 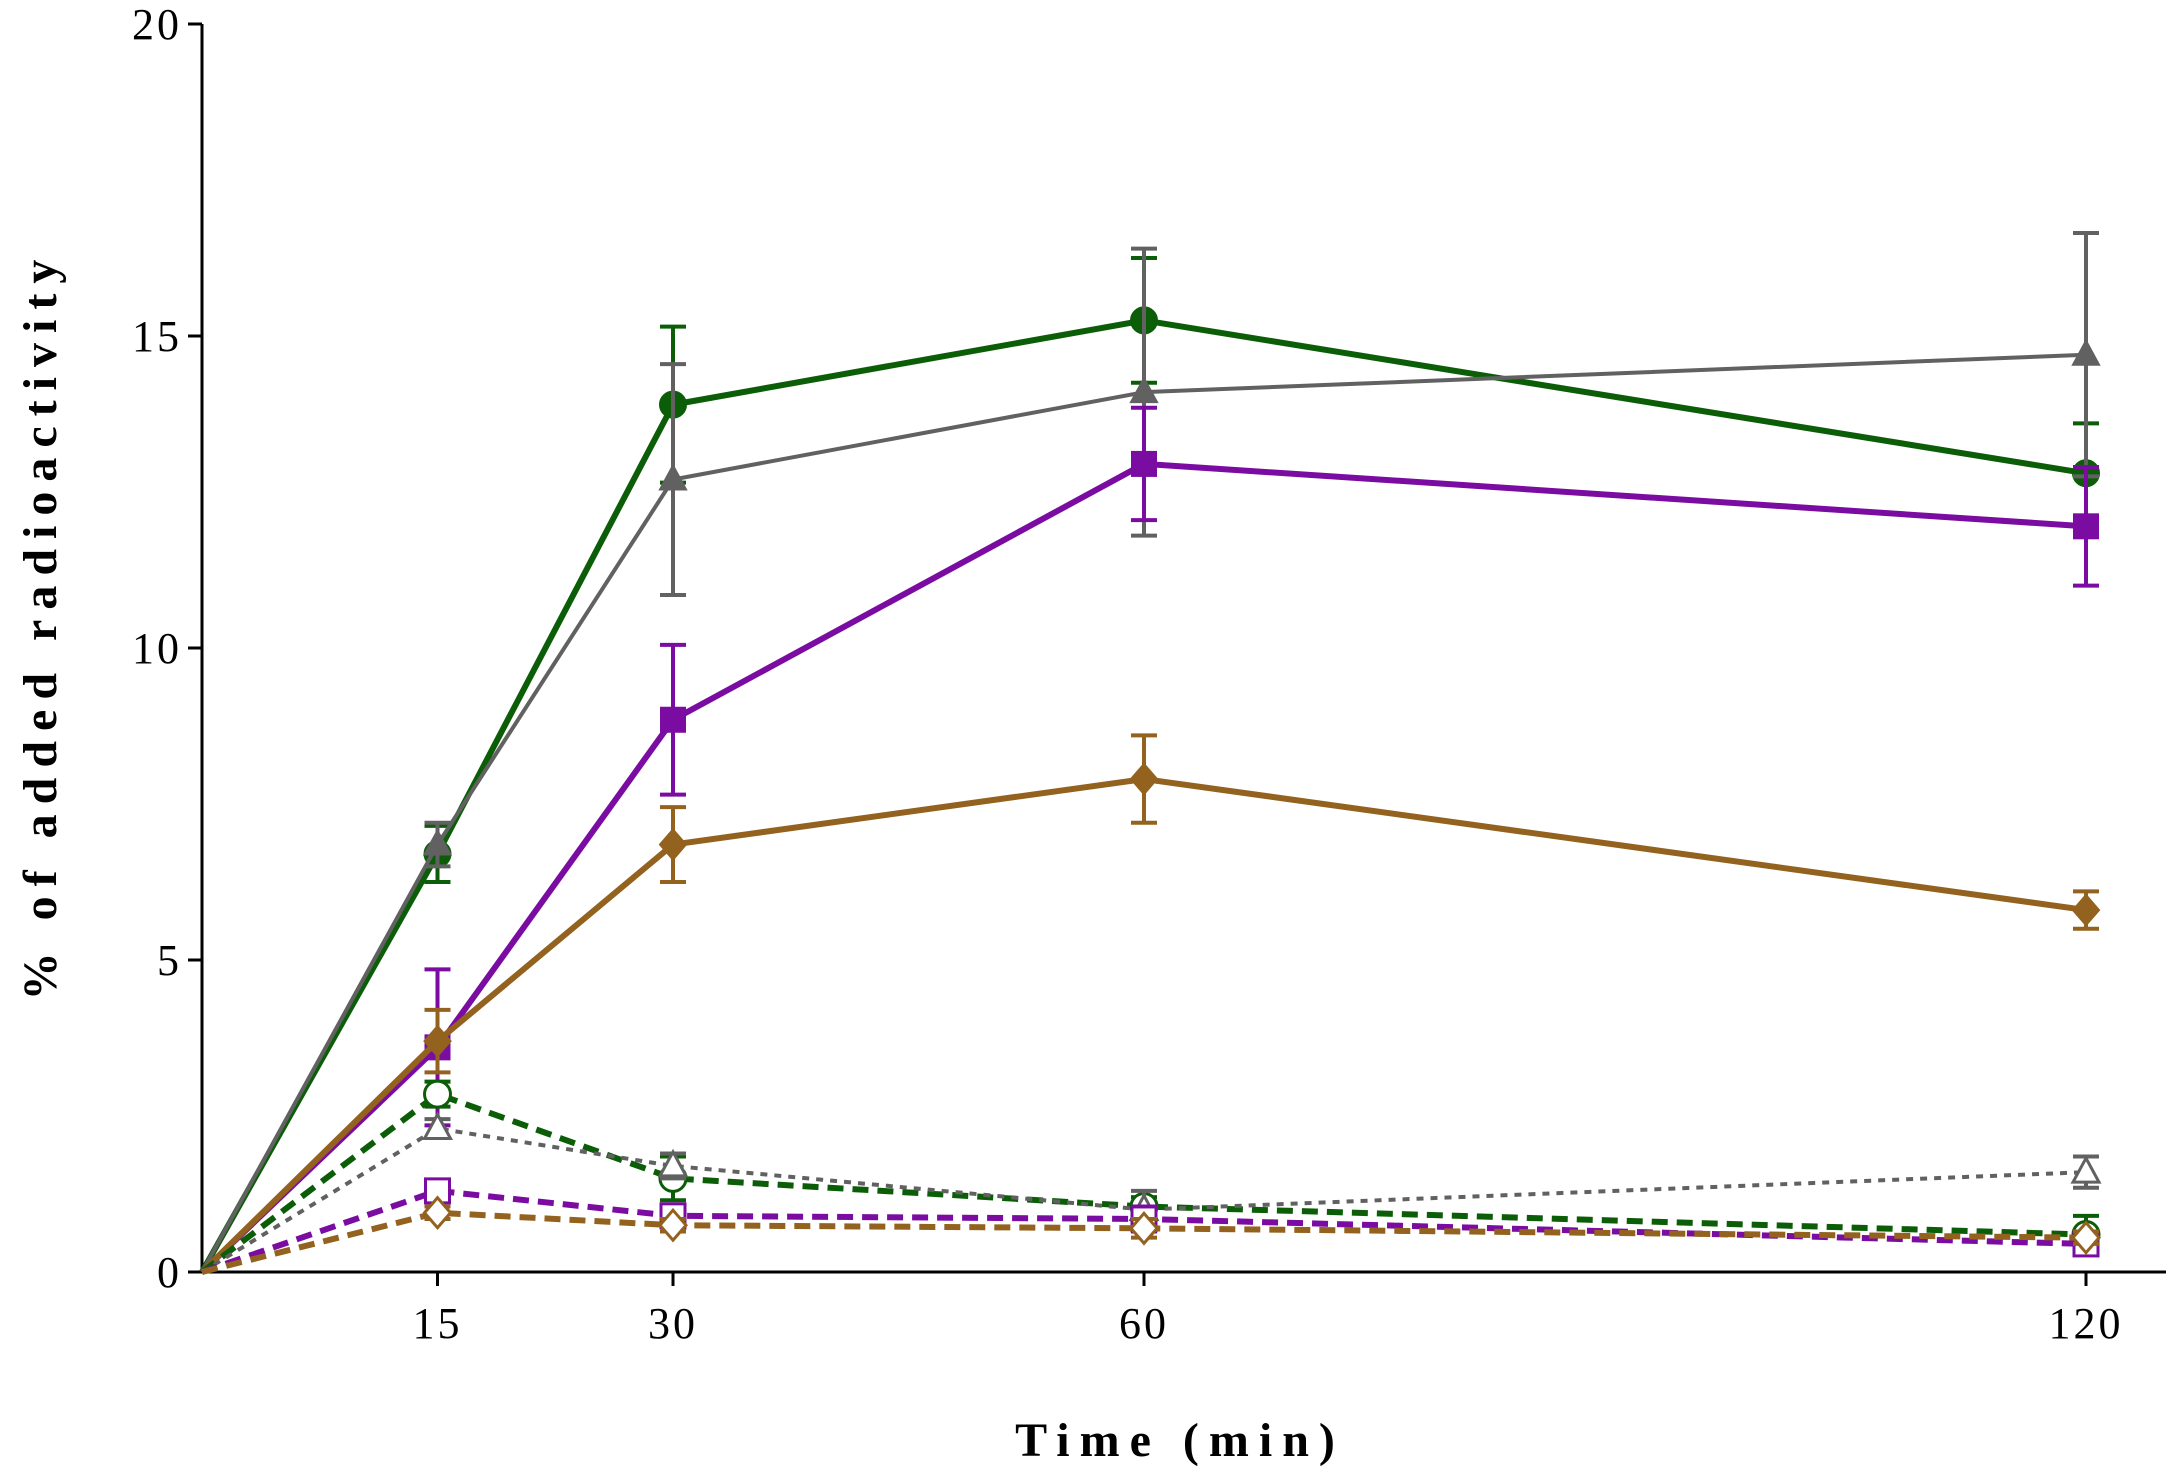 What do you see at coordinates (157, 336) in the screenshot?
I see `y-tick-label: 15` at bounding box center [157, 336].